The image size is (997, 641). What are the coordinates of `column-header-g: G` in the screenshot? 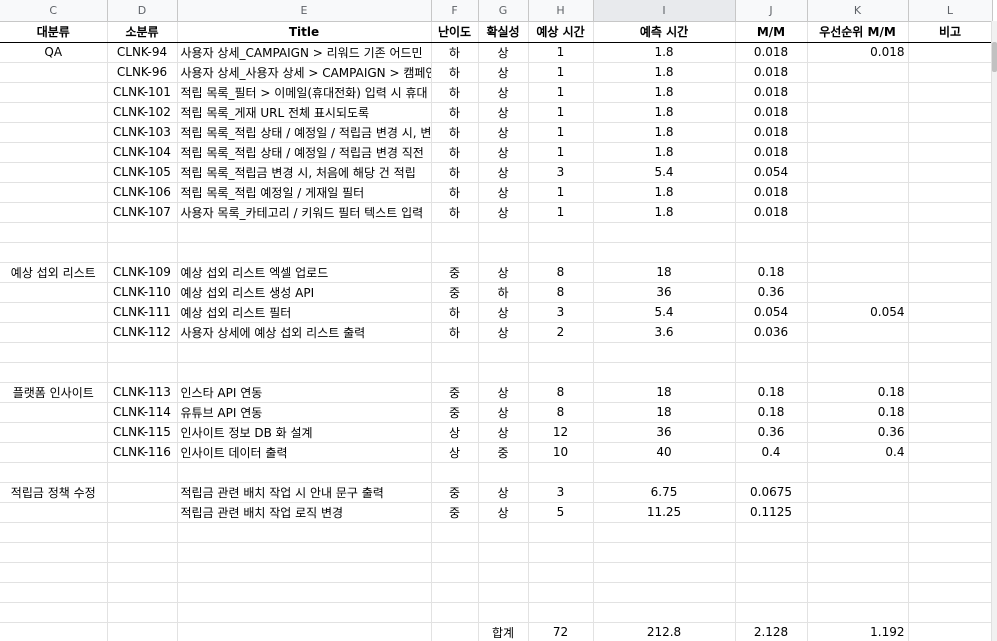 It's located at (503, 11).